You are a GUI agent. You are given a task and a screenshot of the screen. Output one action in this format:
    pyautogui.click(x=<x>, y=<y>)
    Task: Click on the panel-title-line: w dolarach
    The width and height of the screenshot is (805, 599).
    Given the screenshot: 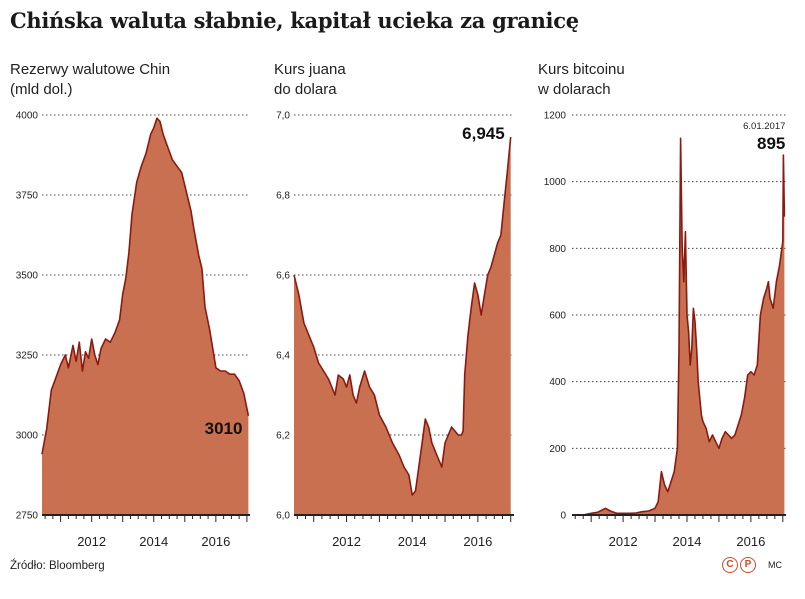 What is the action you would take?
    pyautogui.click(x=574, y=89)
    